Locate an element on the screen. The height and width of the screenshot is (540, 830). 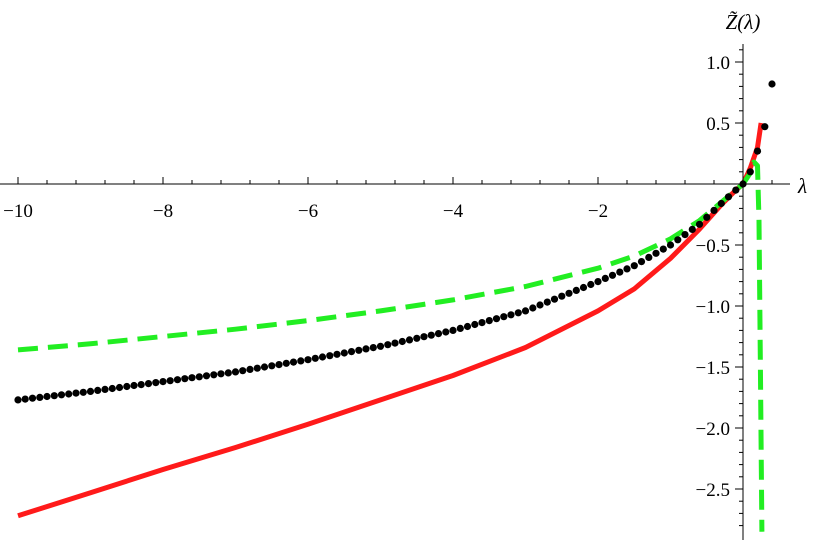
x-tick-label: −8 is located at coordinates (163, 211).